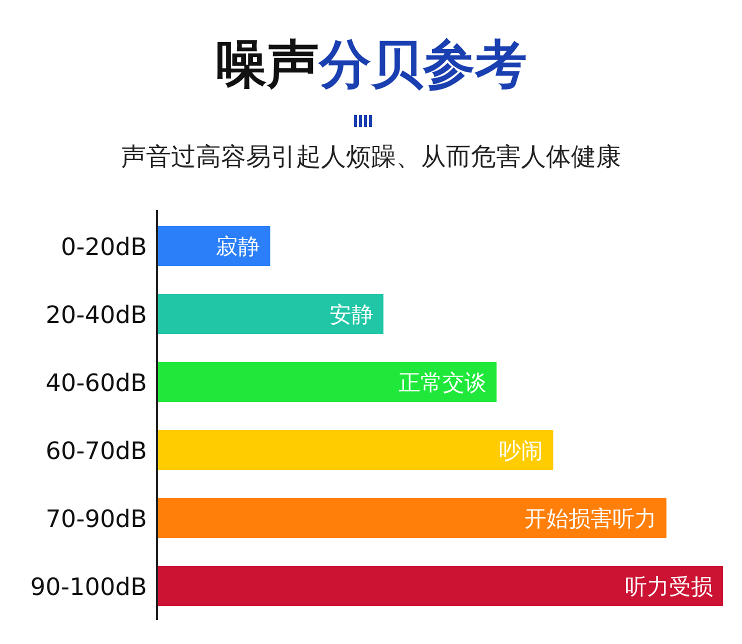 This screenshot has height=644, width=742. What do you see at coordinates (351, 315) in the screenshot?
I see `annotation: 安静` at bounding box center [351, 315].